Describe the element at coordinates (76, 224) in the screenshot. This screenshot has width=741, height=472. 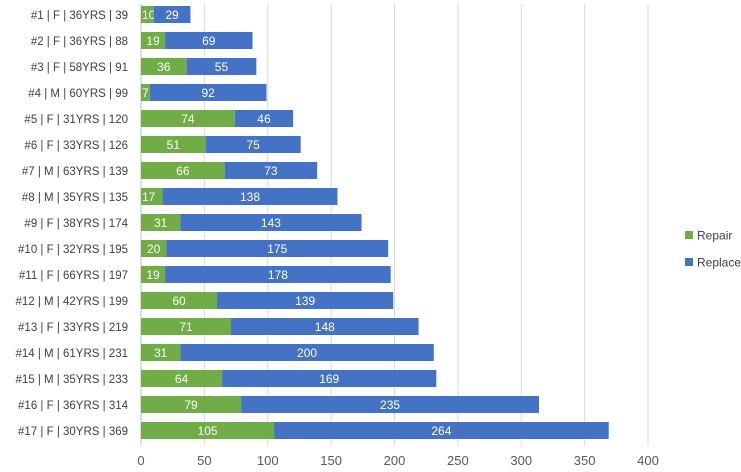
I see `category-label: #9 | F | 38YRS | 174` at that location.